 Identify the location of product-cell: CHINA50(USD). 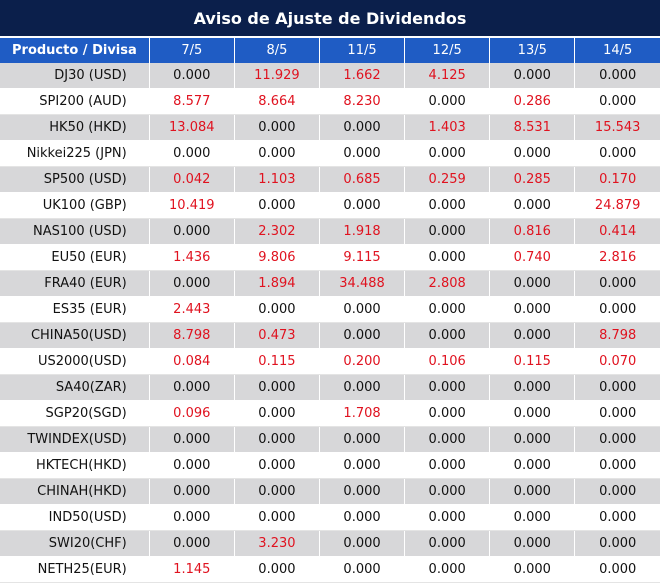
(75, 335).